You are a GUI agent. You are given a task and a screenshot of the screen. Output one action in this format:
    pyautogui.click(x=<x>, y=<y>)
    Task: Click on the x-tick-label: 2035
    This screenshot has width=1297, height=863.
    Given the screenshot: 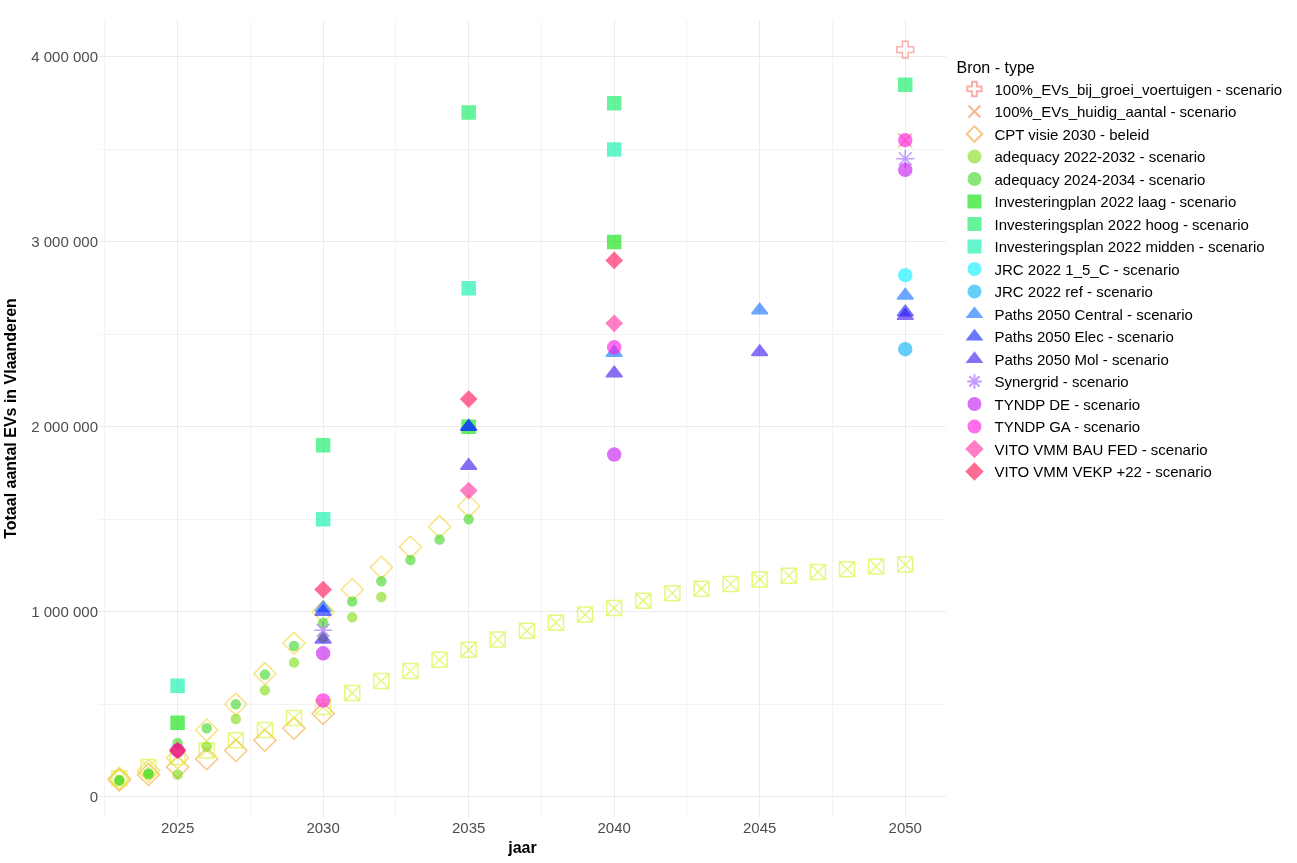 What is the action you would take?
    pyautogui.click(x=468, y=827)
    